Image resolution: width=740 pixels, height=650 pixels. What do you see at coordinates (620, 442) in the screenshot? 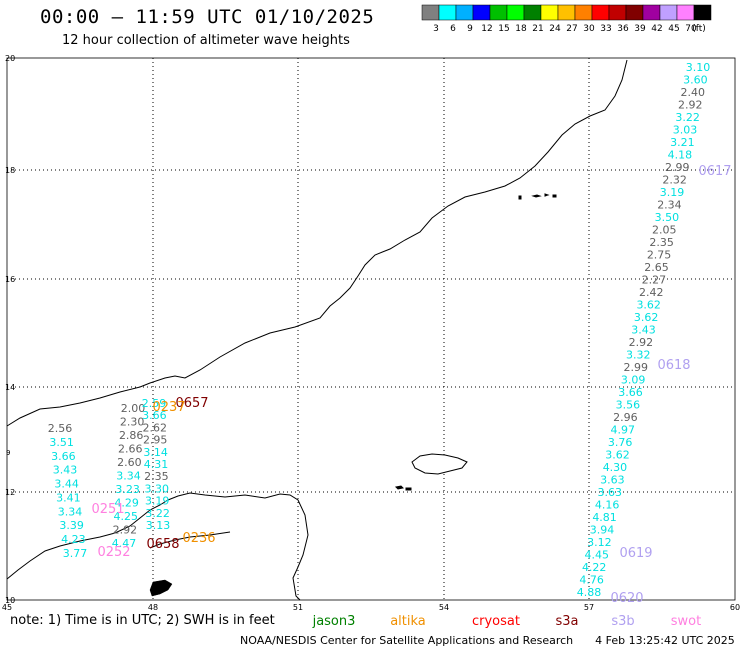
I see `east-track-value: 3.76` at bounding box center [620, 442].